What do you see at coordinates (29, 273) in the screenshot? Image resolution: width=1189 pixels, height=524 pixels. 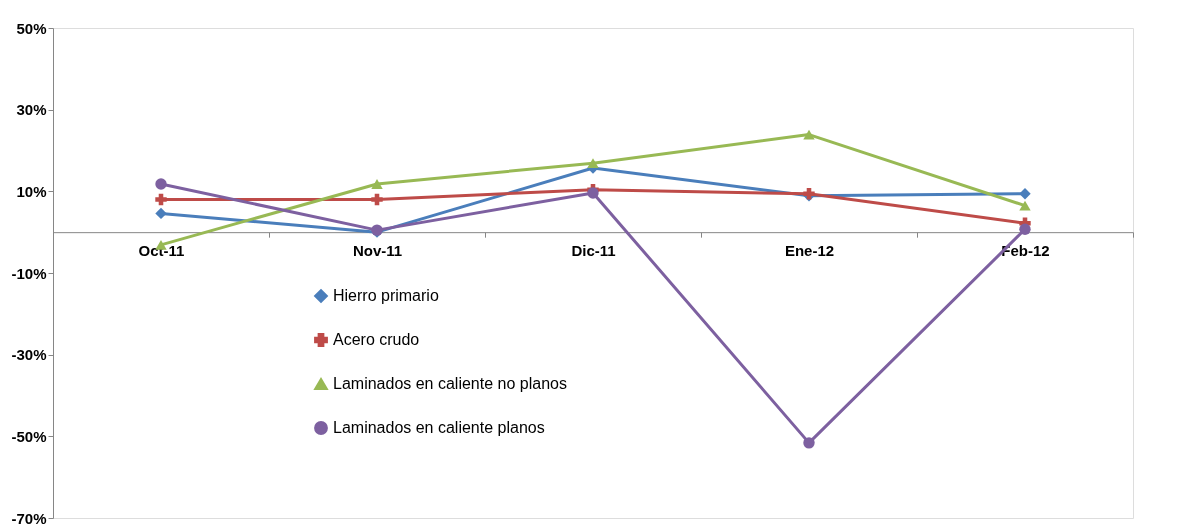 I see `y-tick-label: -10%` at bounding box center [29, 273].